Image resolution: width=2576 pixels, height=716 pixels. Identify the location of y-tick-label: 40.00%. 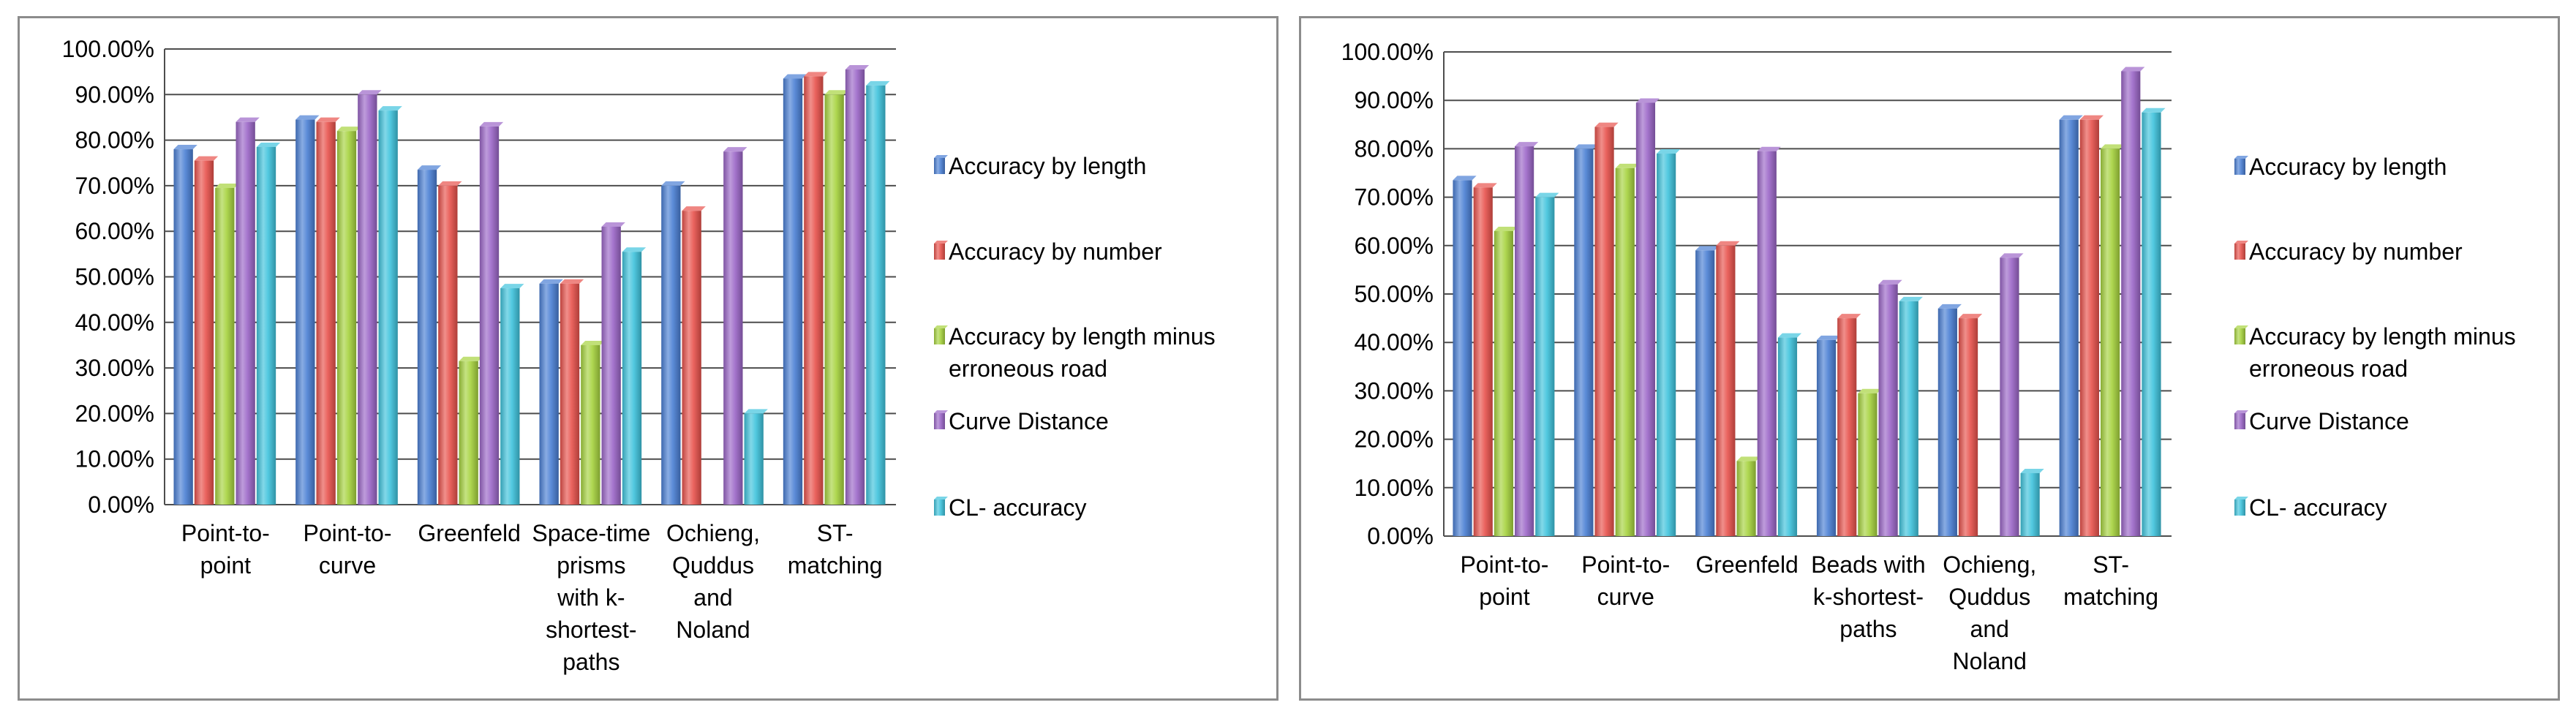
(1394, 342).